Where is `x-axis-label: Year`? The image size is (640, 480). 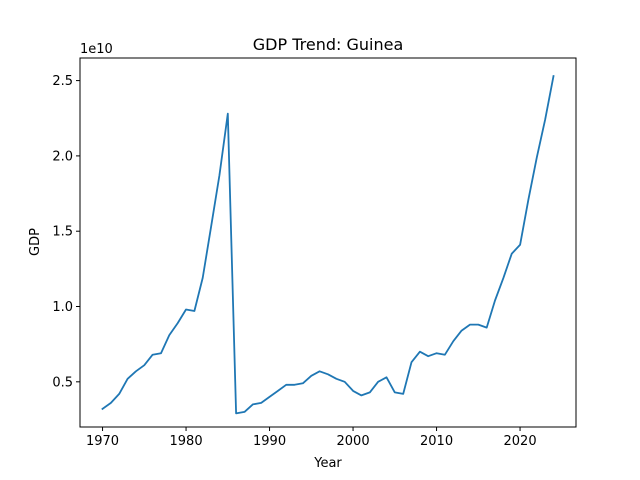 x-axis-label: Year is located at coordinates (327, 463).